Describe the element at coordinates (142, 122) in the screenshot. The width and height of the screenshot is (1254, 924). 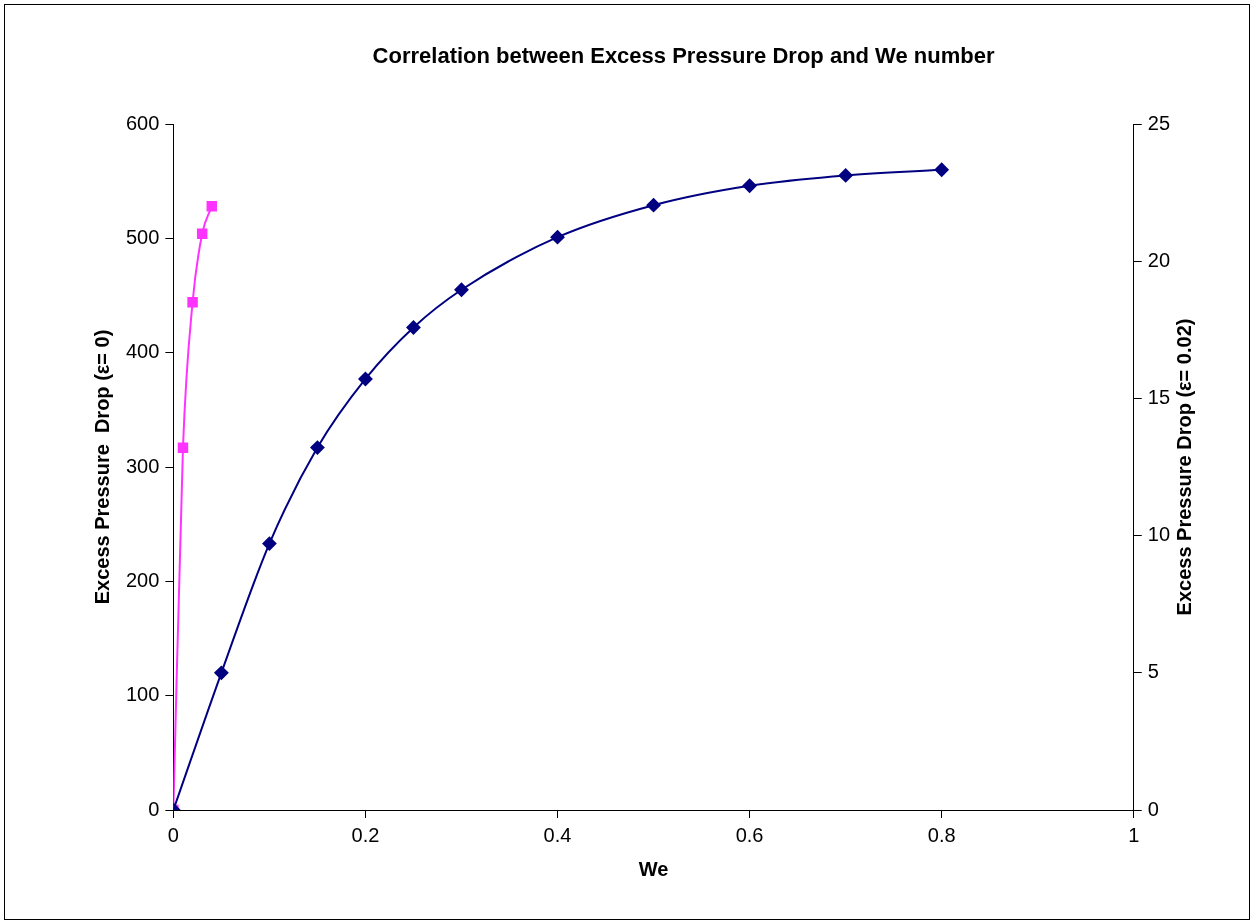
I see `y-tick-label: 600` at that location.